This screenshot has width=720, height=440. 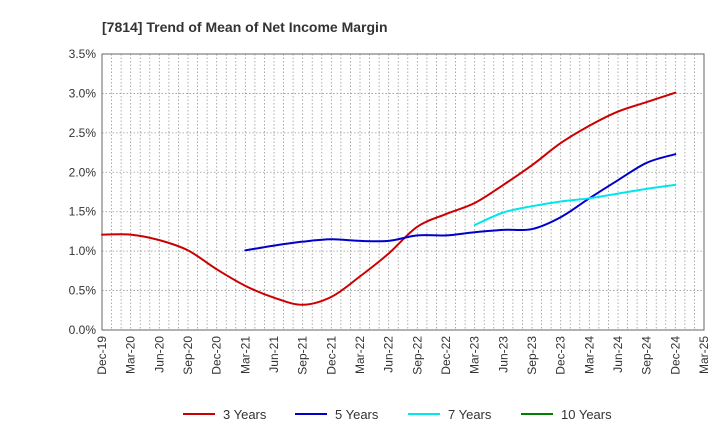 What do you see at coordinates (83, 93) in the screenshot?
I see `y-tick-label: 3.0%` at bounding box center [83, 93].